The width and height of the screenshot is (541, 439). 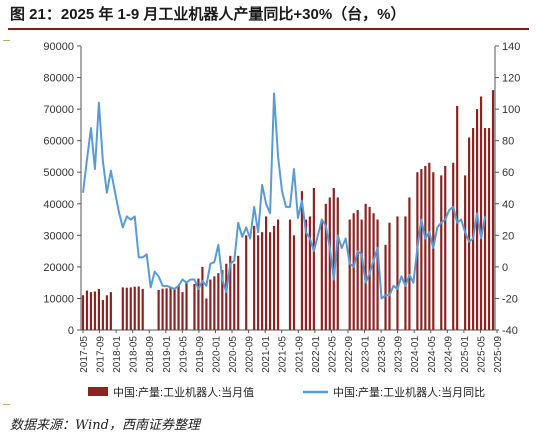 I want to click on x-tick-label: 2021-09, so click(x=299, y=354).